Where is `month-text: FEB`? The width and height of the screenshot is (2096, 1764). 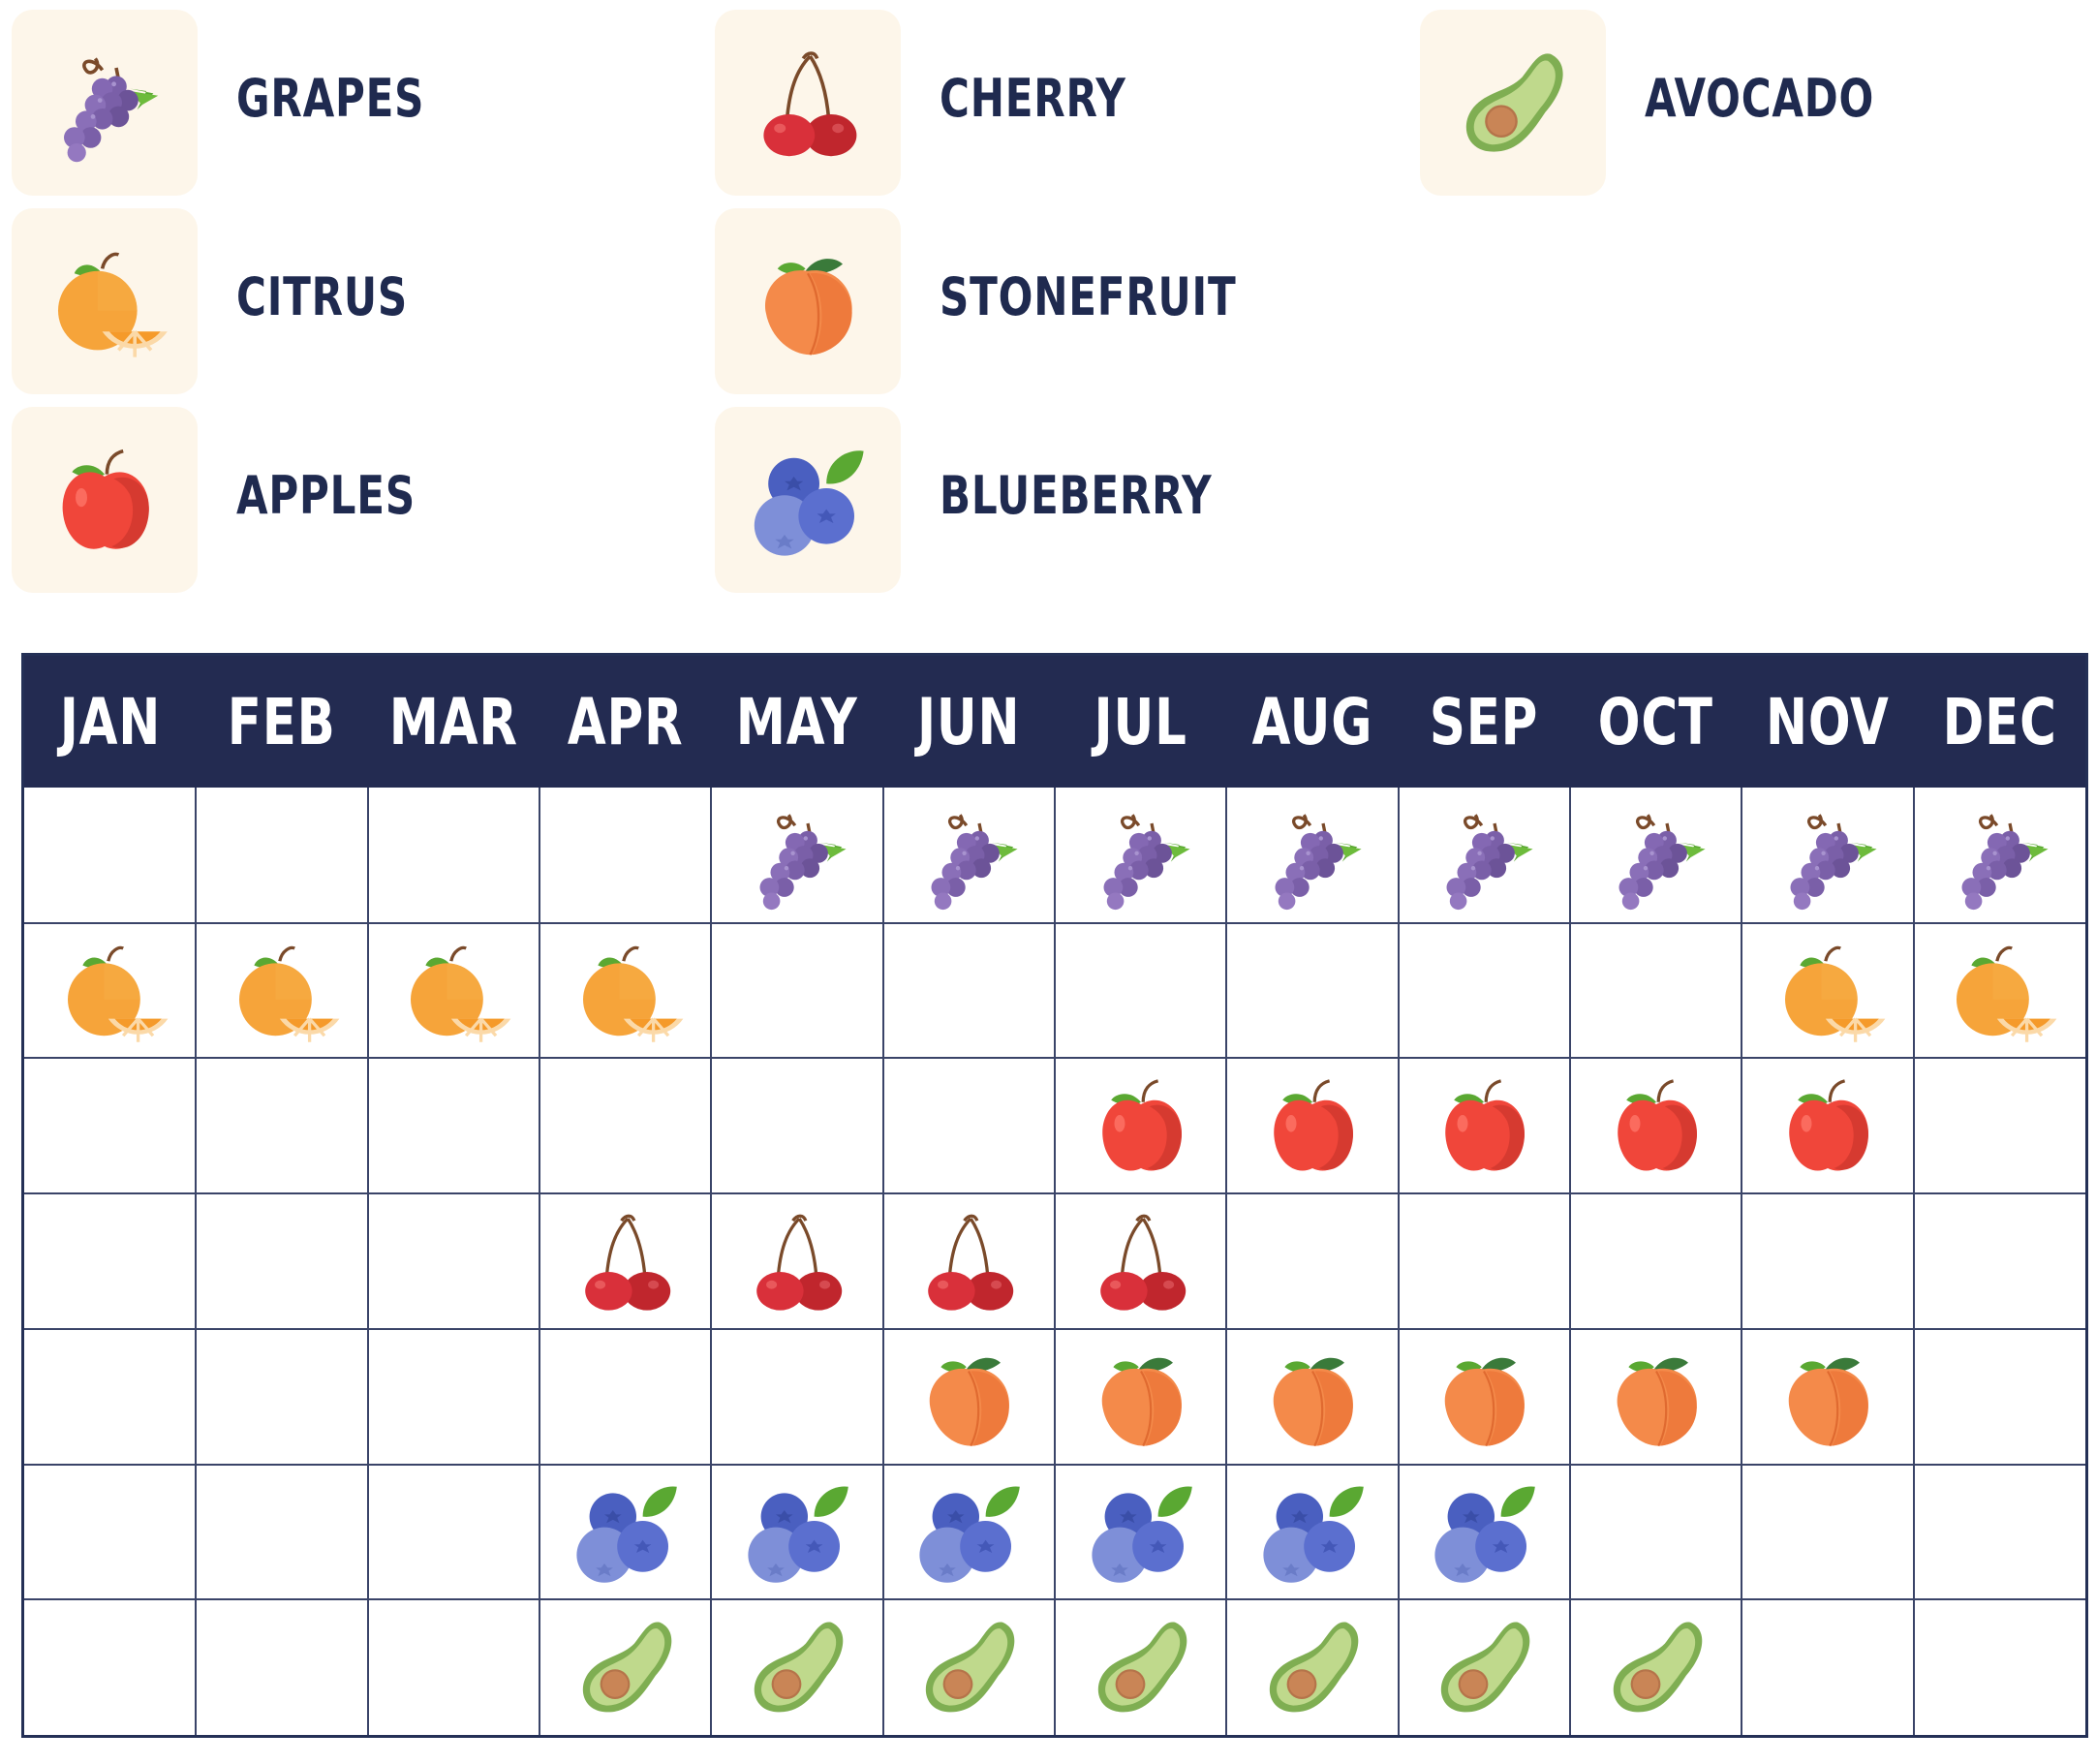
month-text: FEB is located at coordinates (282, 721).